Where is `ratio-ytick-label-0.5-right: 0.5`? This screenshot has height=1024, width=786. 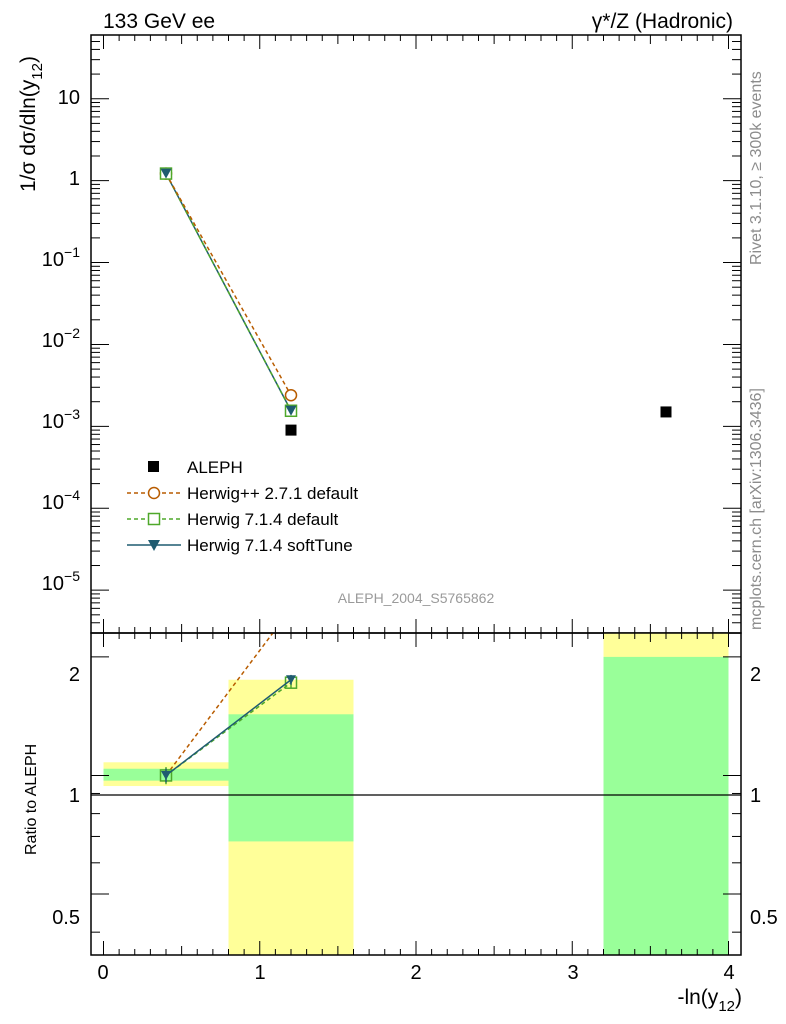 ratio-ytick-label-0.5-right: 0.5 is located at coordinates (764, 918).